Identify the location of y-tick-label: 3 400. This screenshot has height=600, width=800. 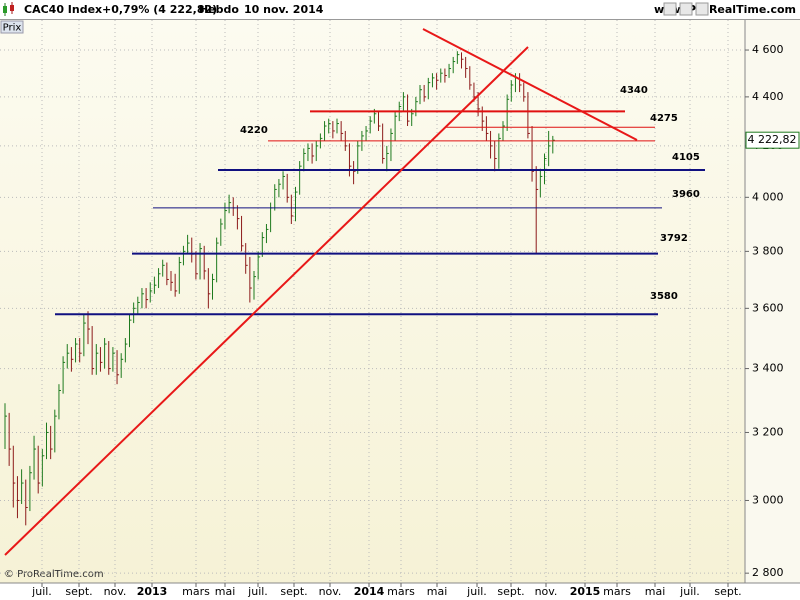
(768, 368).